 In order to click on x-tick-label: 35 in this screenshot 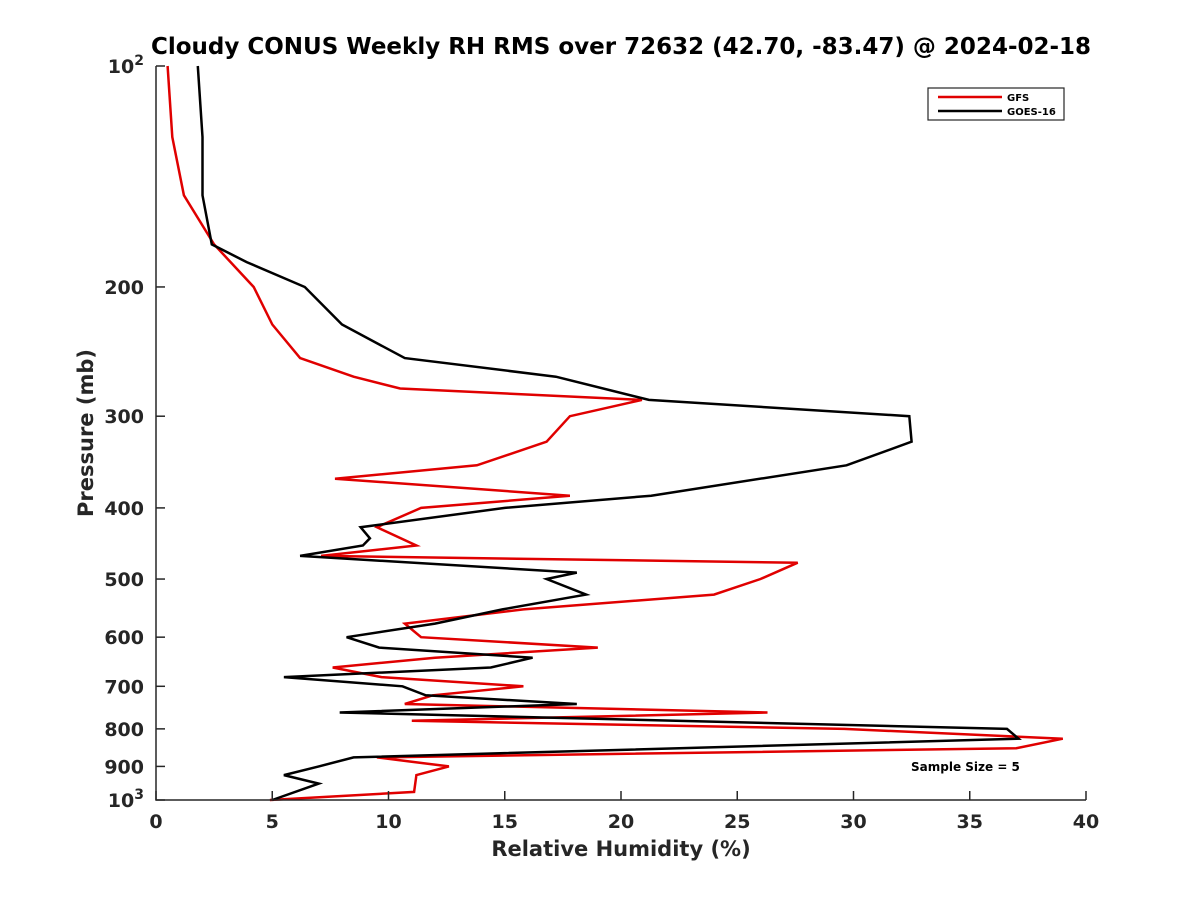, I will do `click(970, 822)`.